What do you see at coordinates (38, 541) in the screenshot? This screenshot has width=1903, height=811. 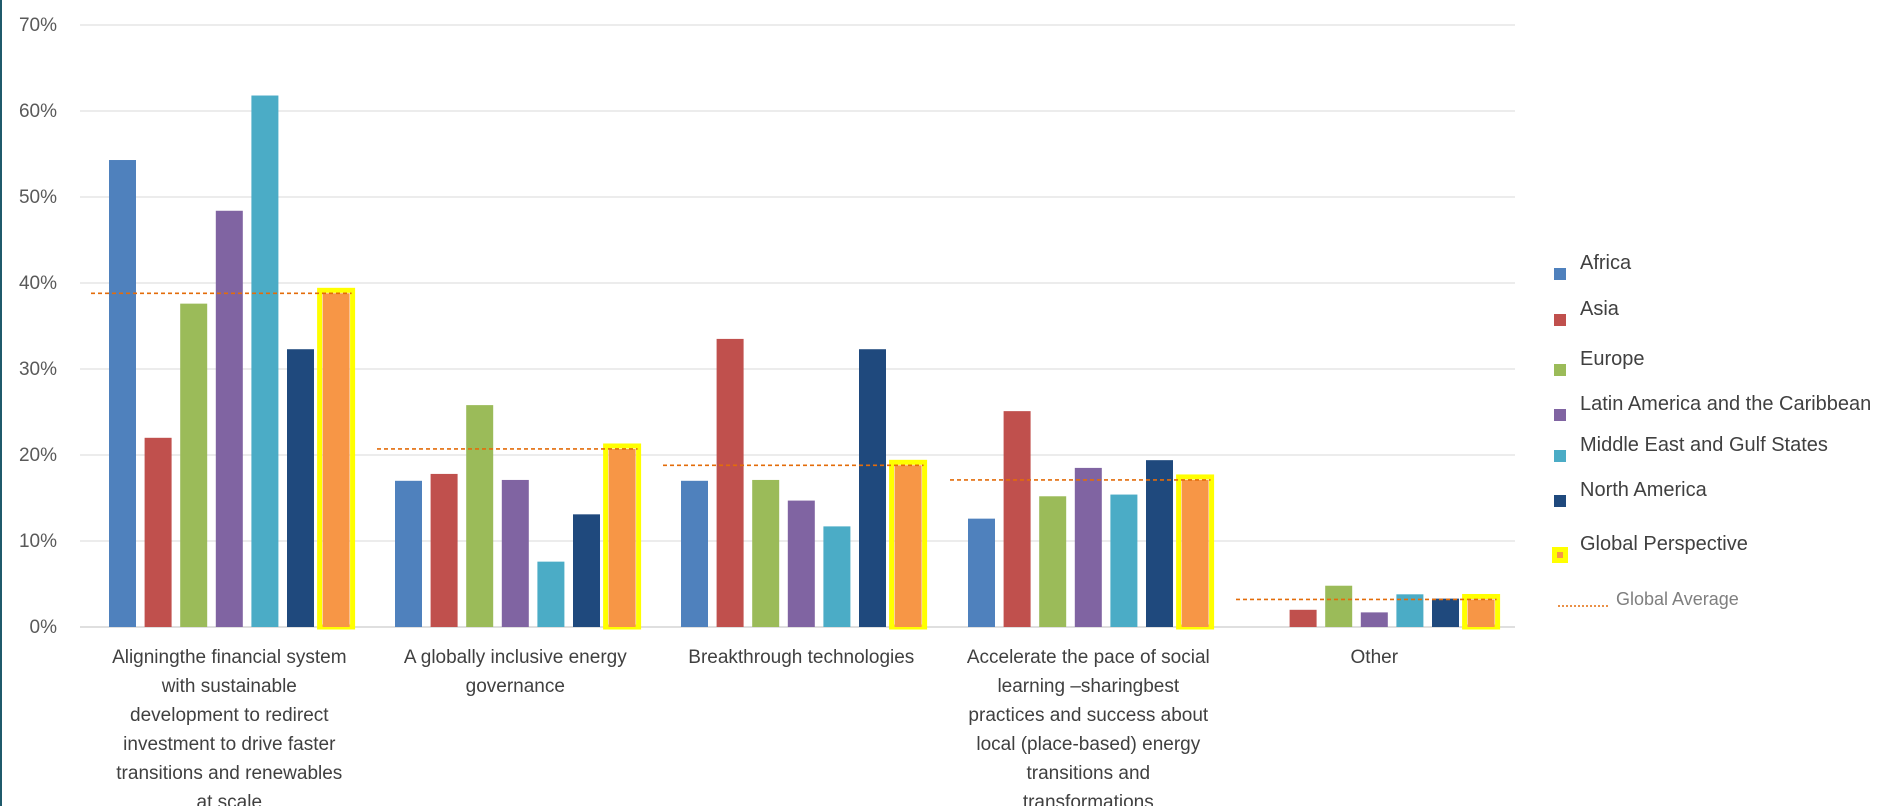 I see `y-tick-label: 10%` at bounding box center [38, 541].